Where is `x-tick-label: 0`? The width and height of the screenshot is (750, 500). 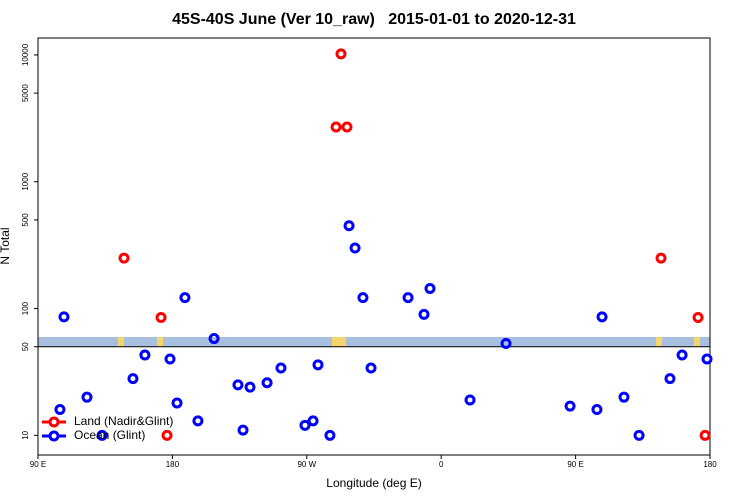 x-tick-label: 0 is located at coordinates (441, 464).